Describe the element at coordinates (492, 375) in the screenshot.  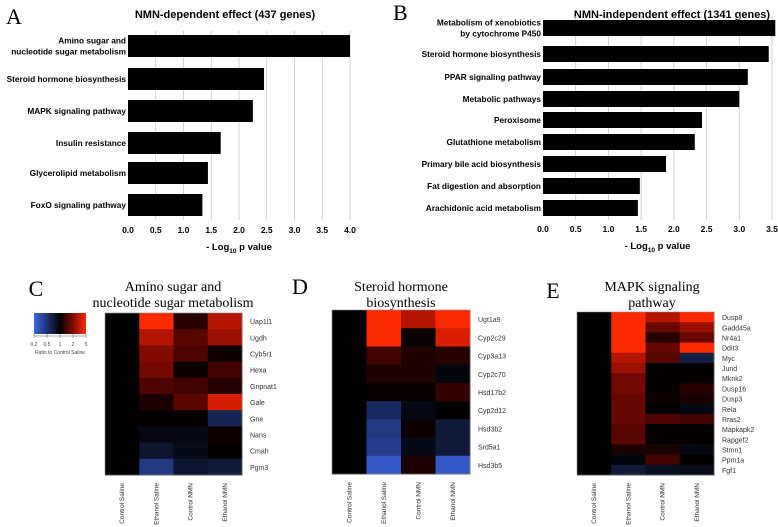
I see `row-label: Cyp2c70` at that location.